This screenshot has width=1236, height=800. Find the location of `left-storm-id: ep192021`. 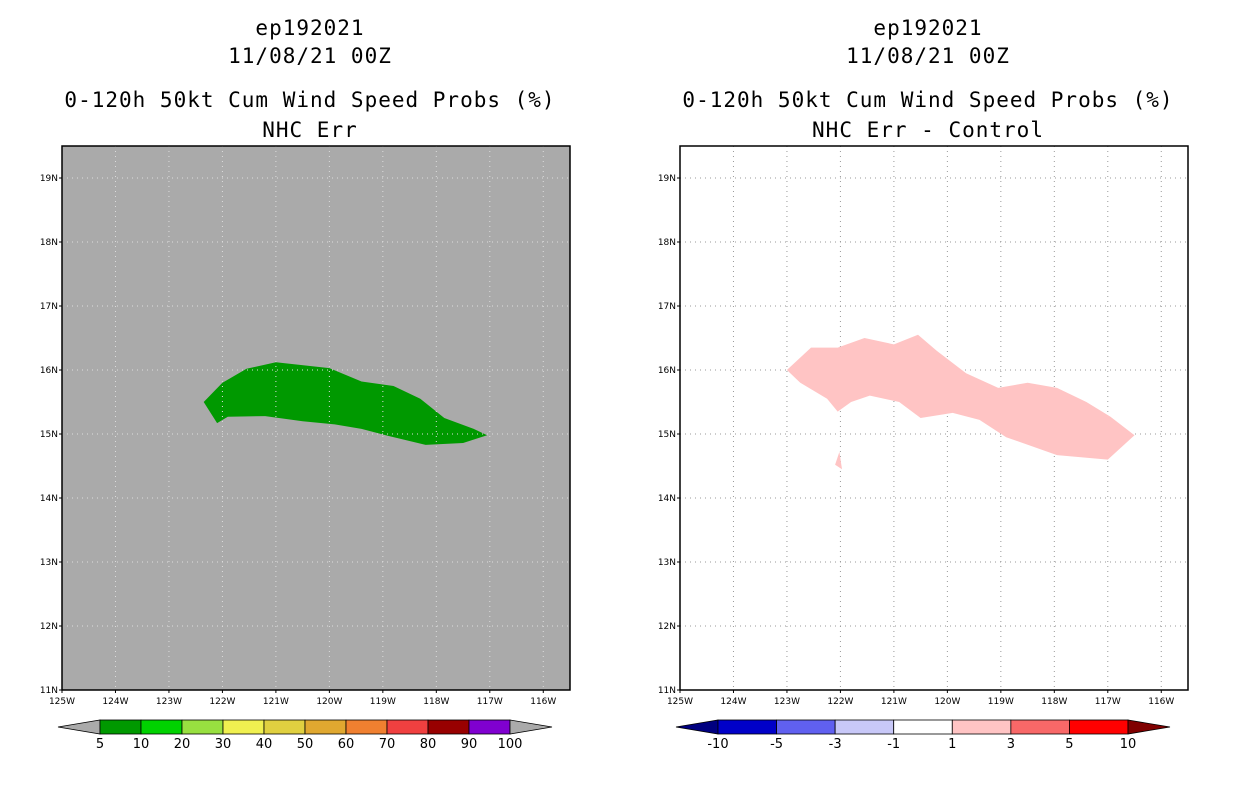

left-storm-id: ep192021 is located at coordinates (310, 28).